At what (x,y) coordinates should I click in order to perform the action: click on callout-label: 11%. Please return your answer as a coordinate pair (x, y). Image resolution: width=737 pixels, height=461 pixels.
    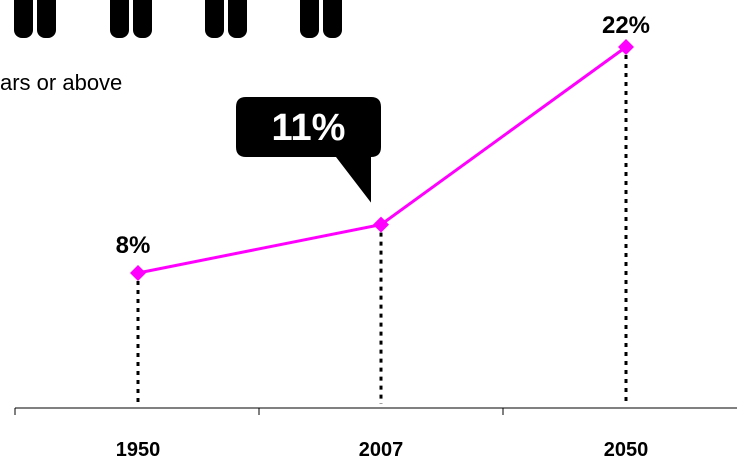
    Looking at the image, I should click on (309, 128).